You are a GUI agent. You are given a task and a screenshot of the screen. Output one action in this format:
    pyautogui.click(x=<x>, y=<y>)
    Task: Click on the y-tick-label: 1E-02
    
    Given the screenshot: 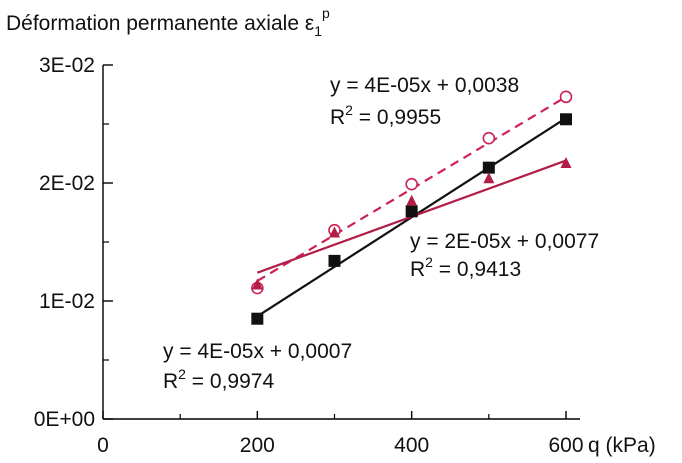 What is the action you would take?
    pyautogui.click(x=67, y=301)
    